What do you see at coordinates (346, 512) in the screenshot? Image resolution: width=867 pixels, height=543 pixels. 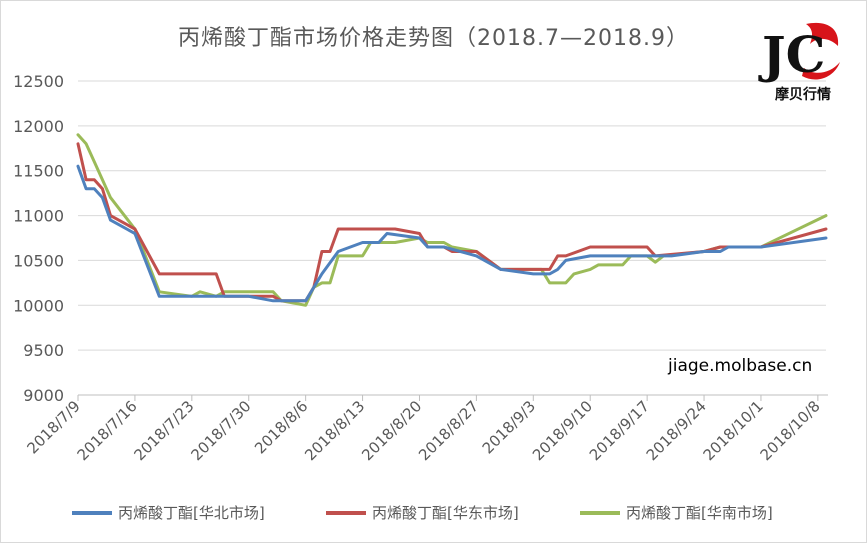 I see `legend-swatch-huadong` at bounding box center [346, 512].